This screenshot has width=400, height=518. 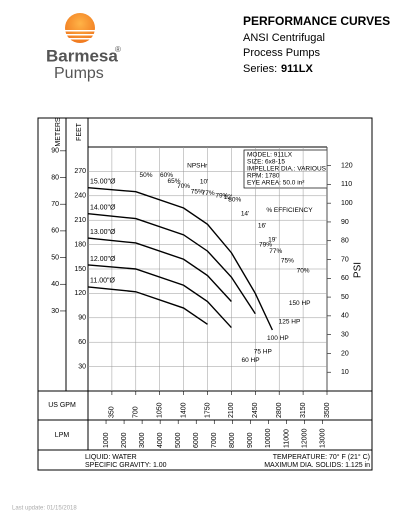 I want to click on annotation: 125 HP, so click(x=290, y=322).